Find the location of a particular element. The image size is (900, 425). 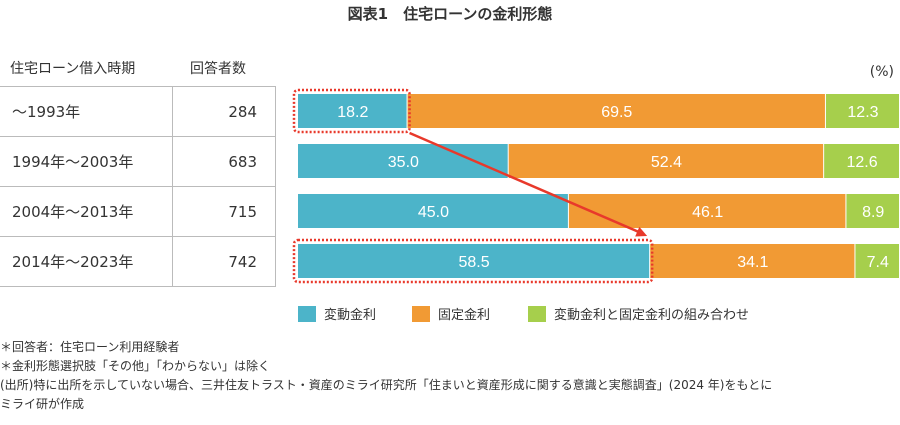

header-period: 住宅ローン借入時期 is located at coordinates (73, 69).